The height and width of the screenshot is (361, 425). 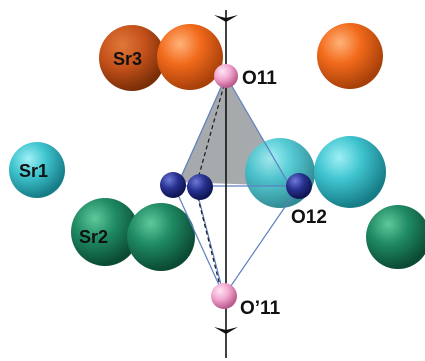 I want to click on axis-arrow-bottom, so click(x=226, y=330).